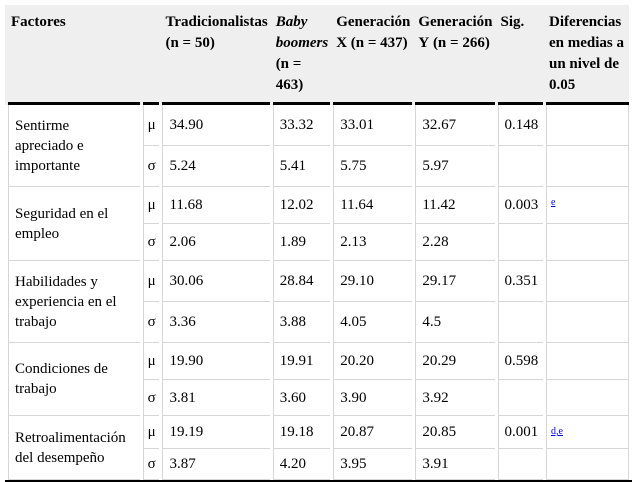  Describe the element at coordinates (587, 205) in the screenshot. I see `diff-cell: e` at that location.